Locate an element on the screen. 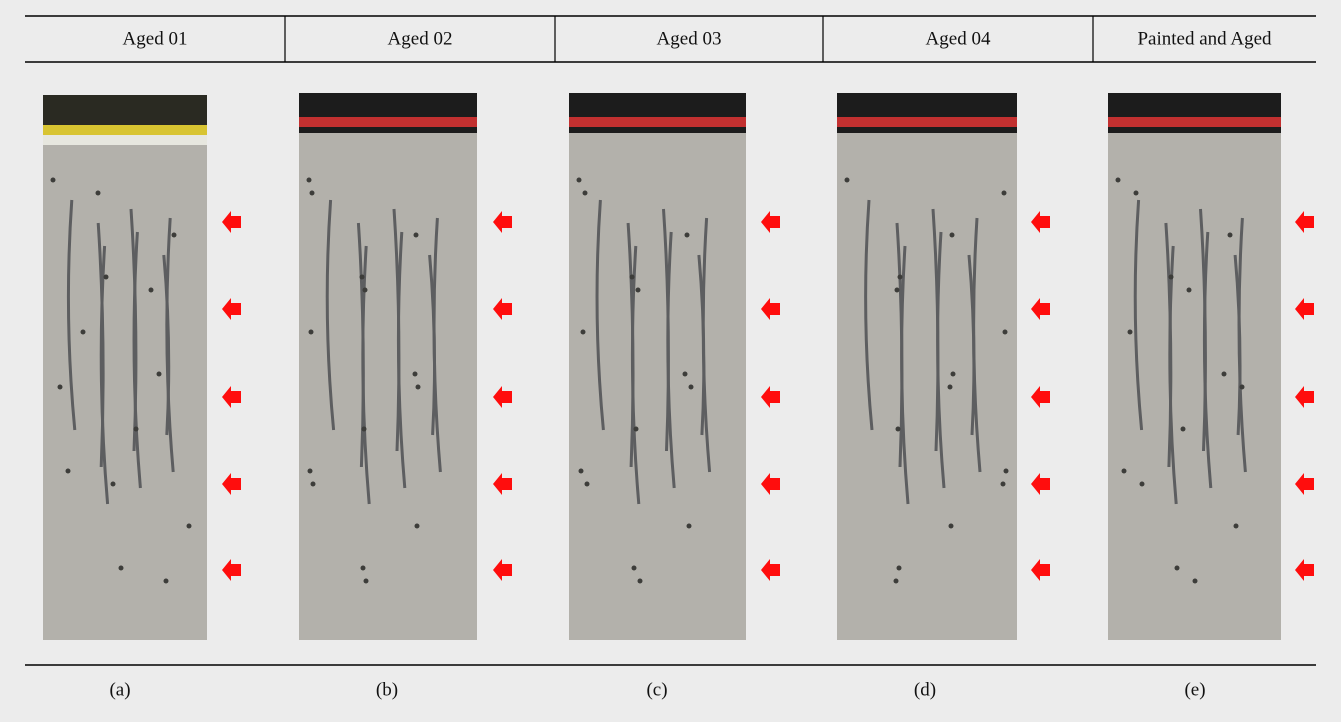  column-header: Painted and Aged is located at coordinates (1204, 38).